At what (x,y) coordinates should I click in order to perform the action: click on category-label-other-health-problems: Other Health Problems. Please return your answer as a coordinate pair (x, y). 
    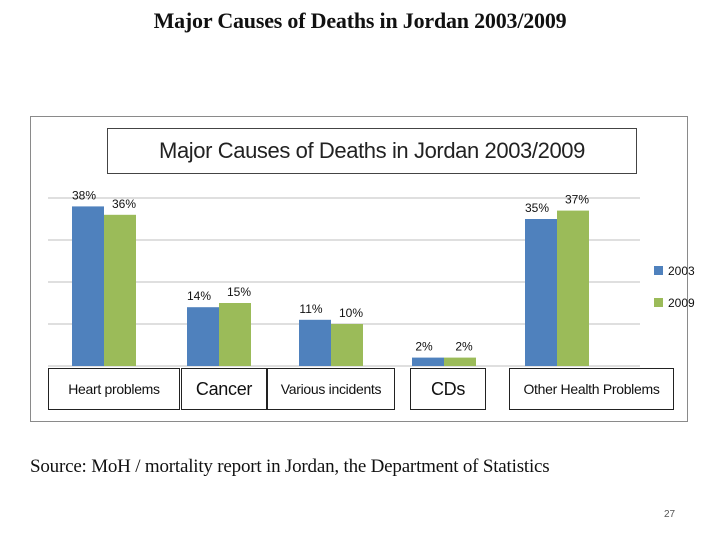
    Looking at the image, I should click on (591, 389).